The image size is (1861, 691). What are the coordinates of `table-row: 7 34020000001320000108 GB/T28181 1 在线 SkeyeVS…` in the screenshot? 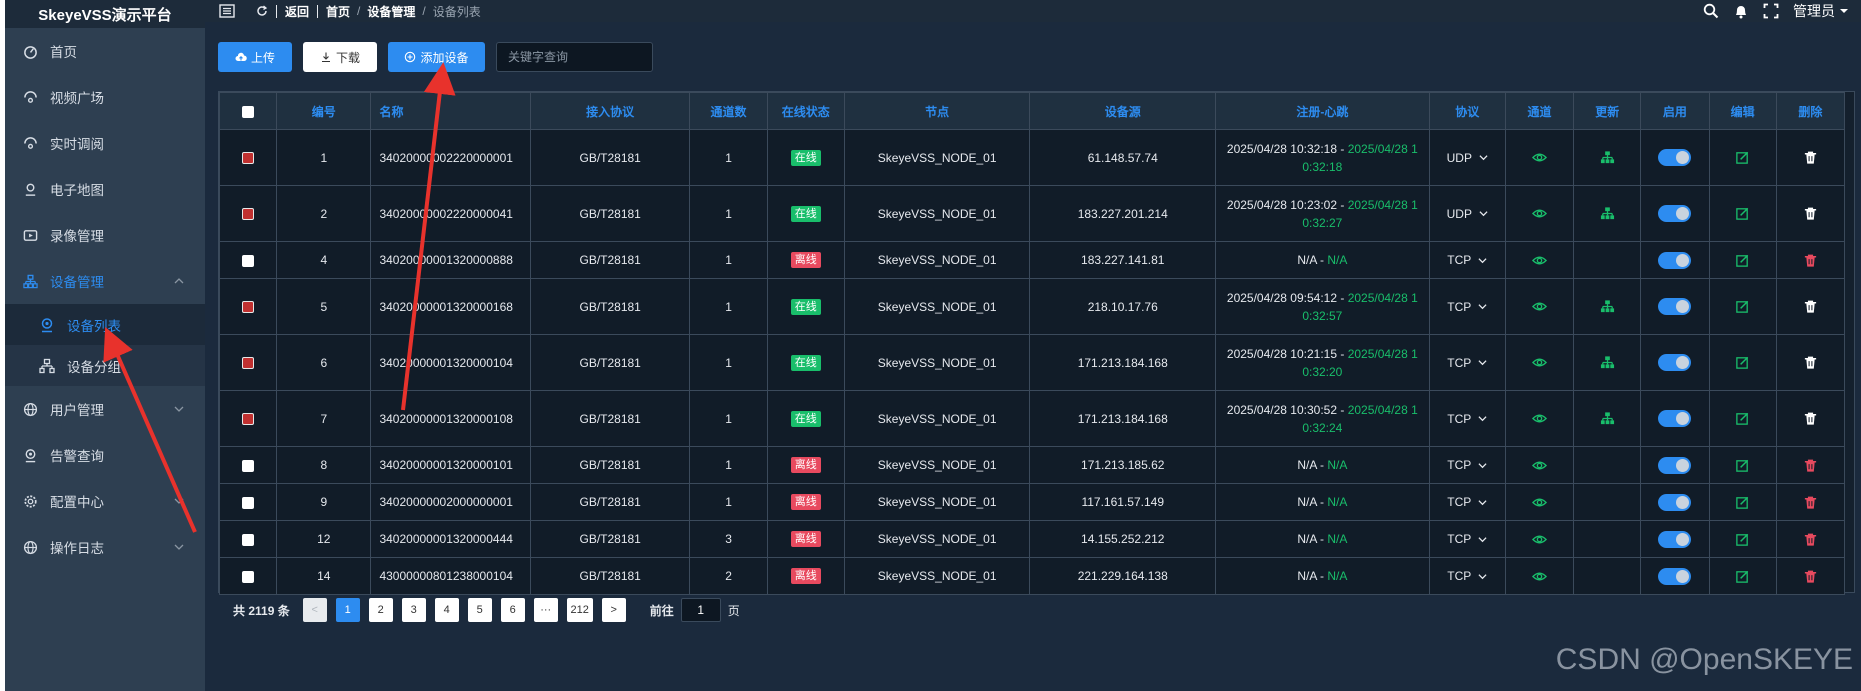 It's located at (1032, 418).